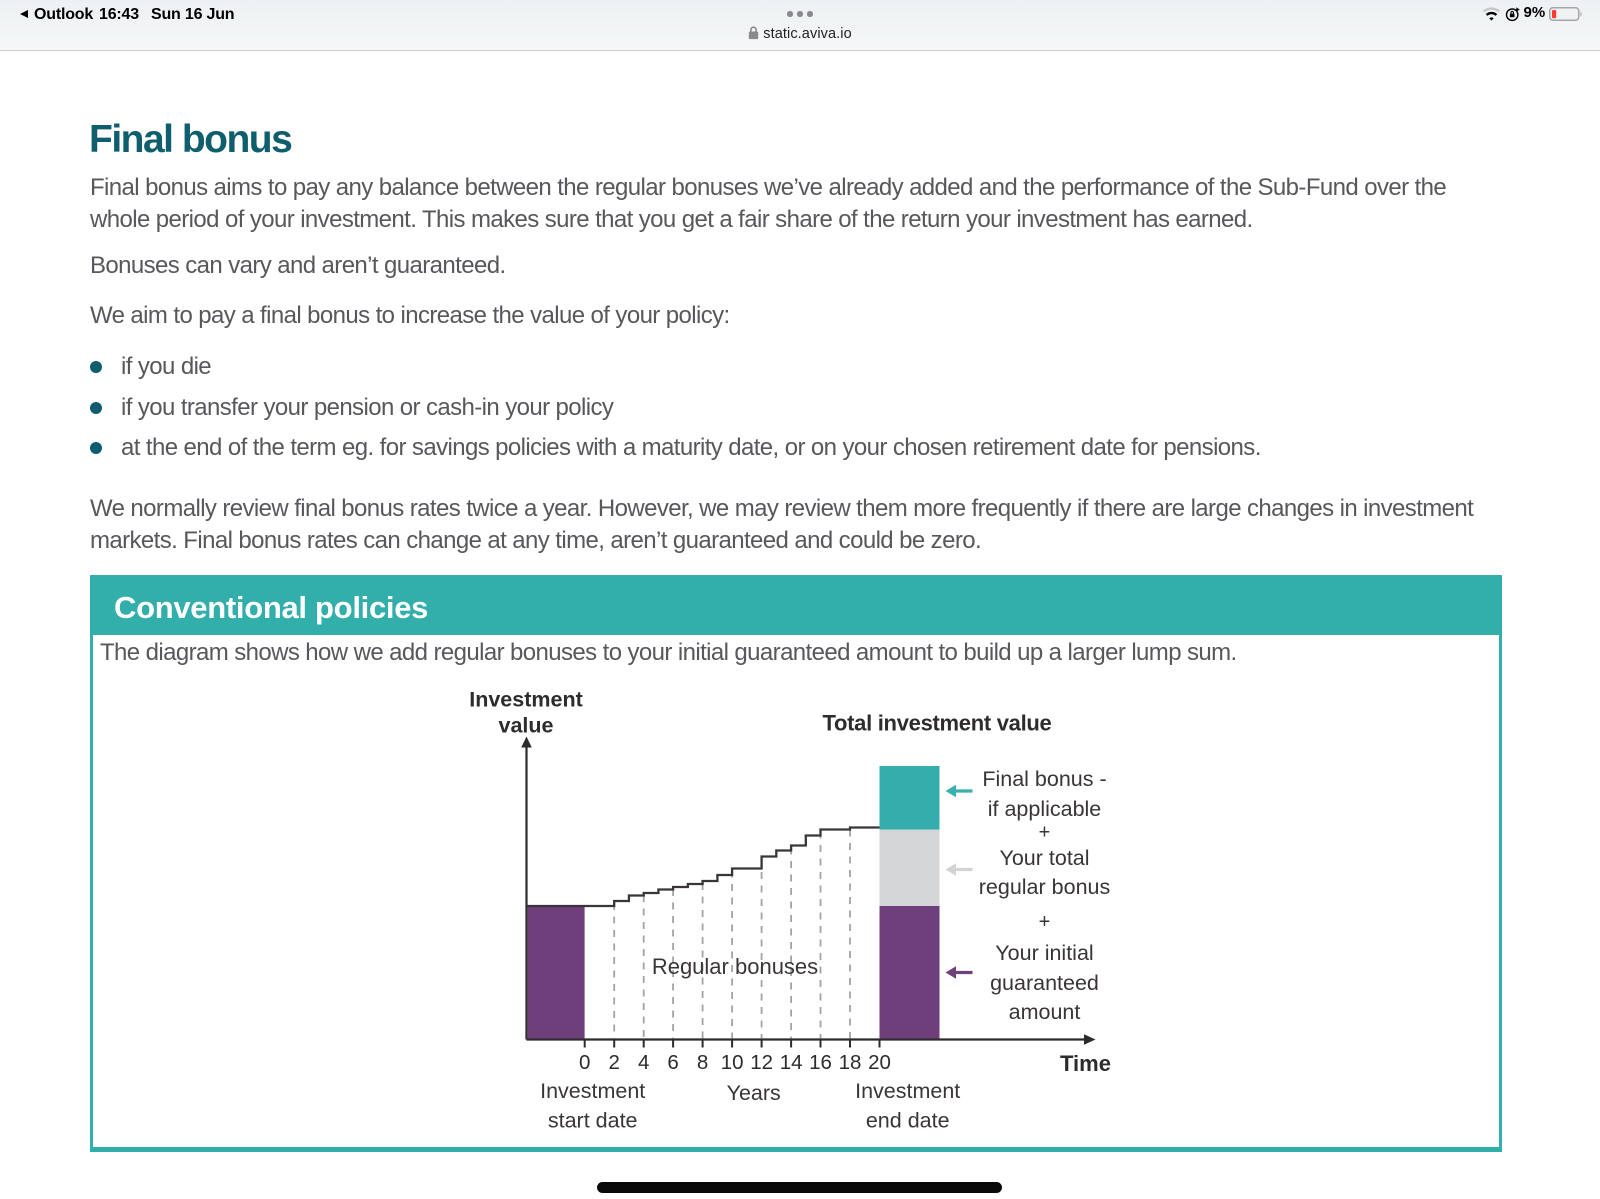 The image size is (1600, 1199). I want to click on svg-text: 6, so click(672, 1062).